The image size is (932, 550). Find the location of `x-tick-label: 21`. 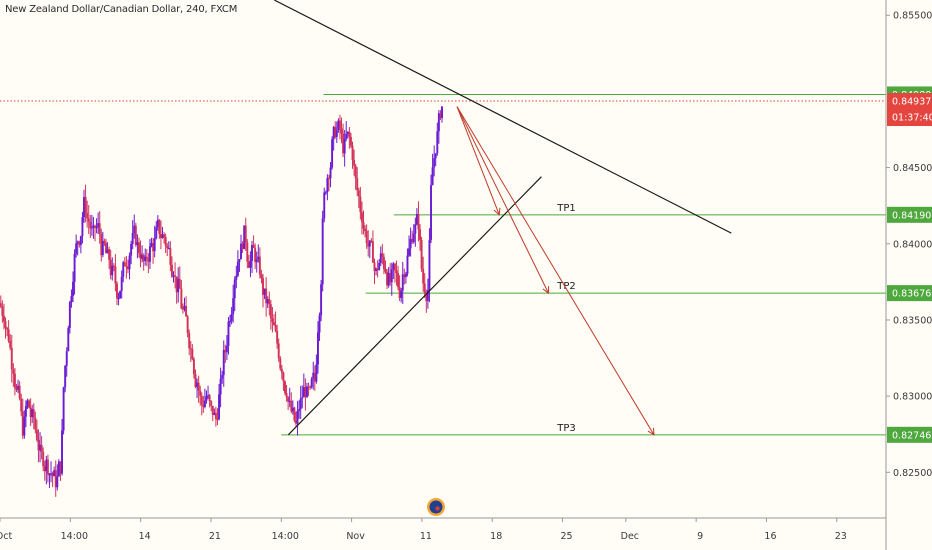

x-tick-label: 21 is located at coordinates (215, 536).